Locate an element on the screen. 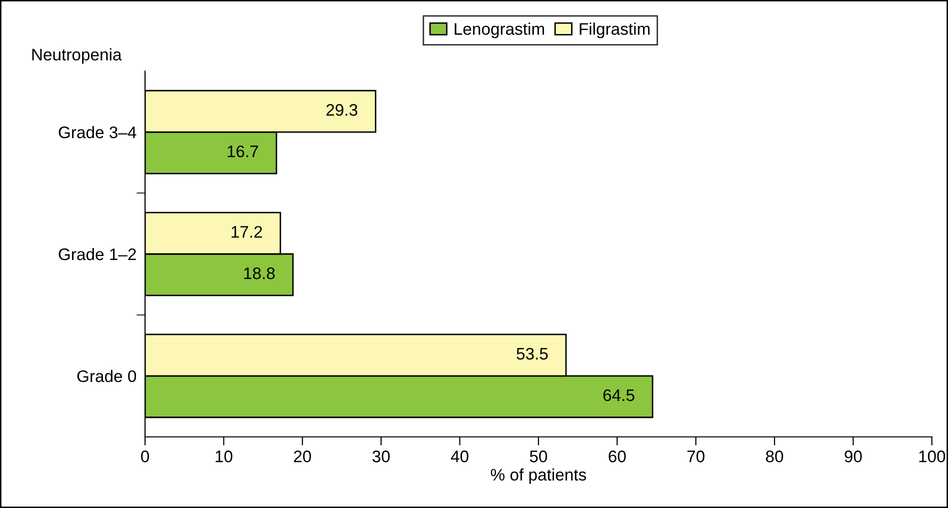 The image size is (948, 508). data-label: 18.8 is located at coordinates (259, 273).